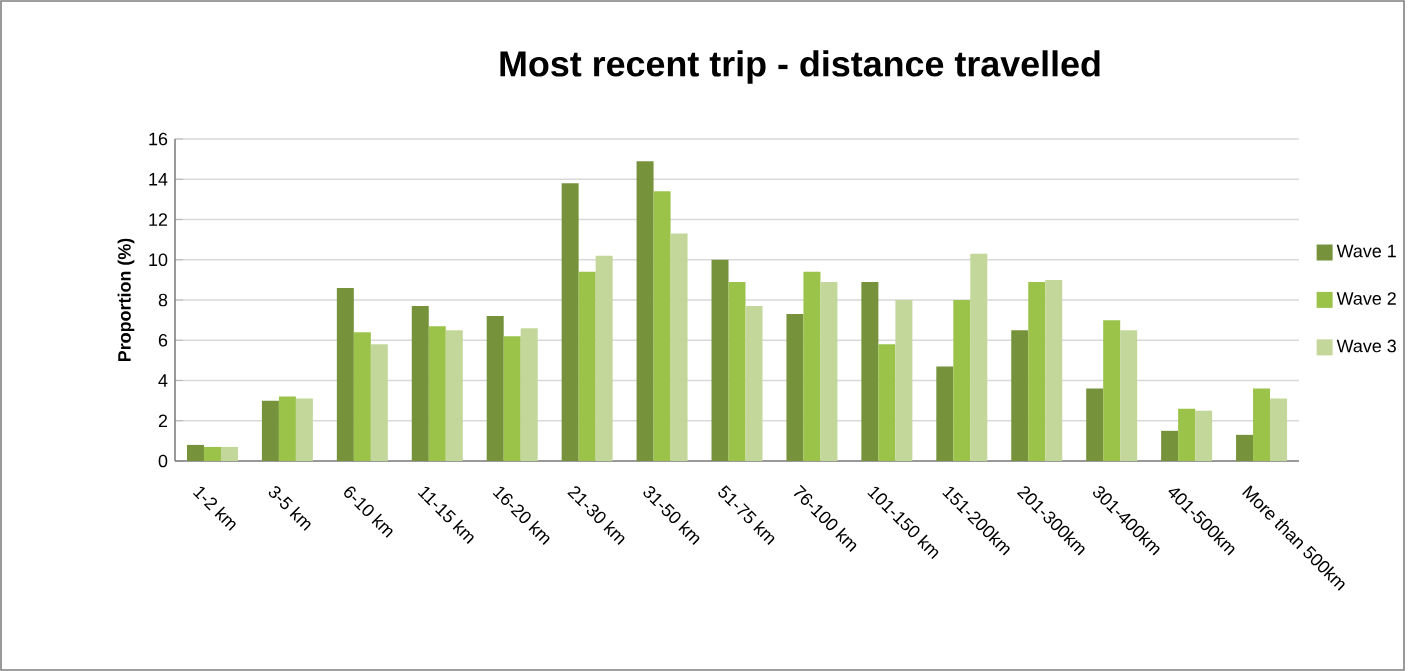 Image resolution: width=1412 pixels, height=671 pixels. Describe the element at coordinates (163, 461) in the screenshot. I see `y-tick-label: 0` at that location.